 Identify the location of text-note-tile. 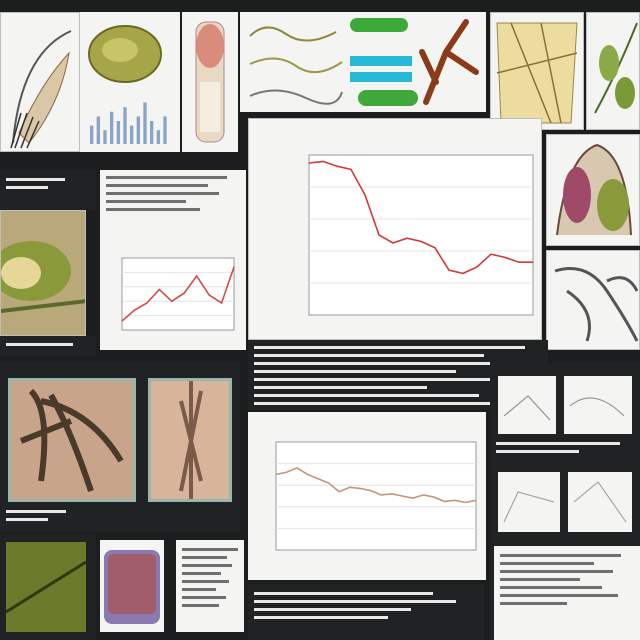
(210, 586).